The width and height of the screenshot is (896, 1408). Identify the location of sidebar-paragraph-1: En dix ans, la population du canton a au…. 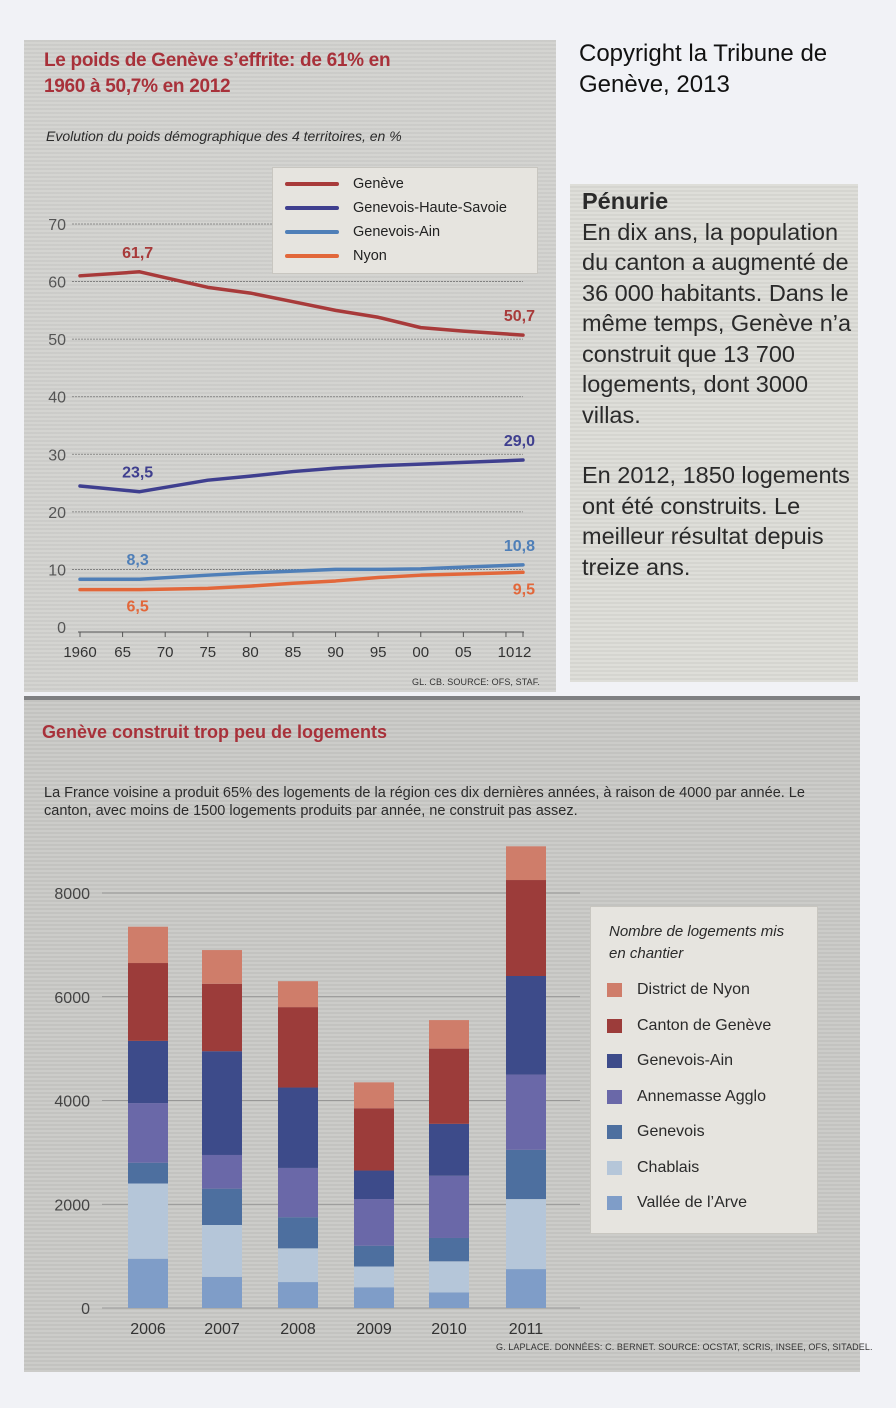
(717, 323).